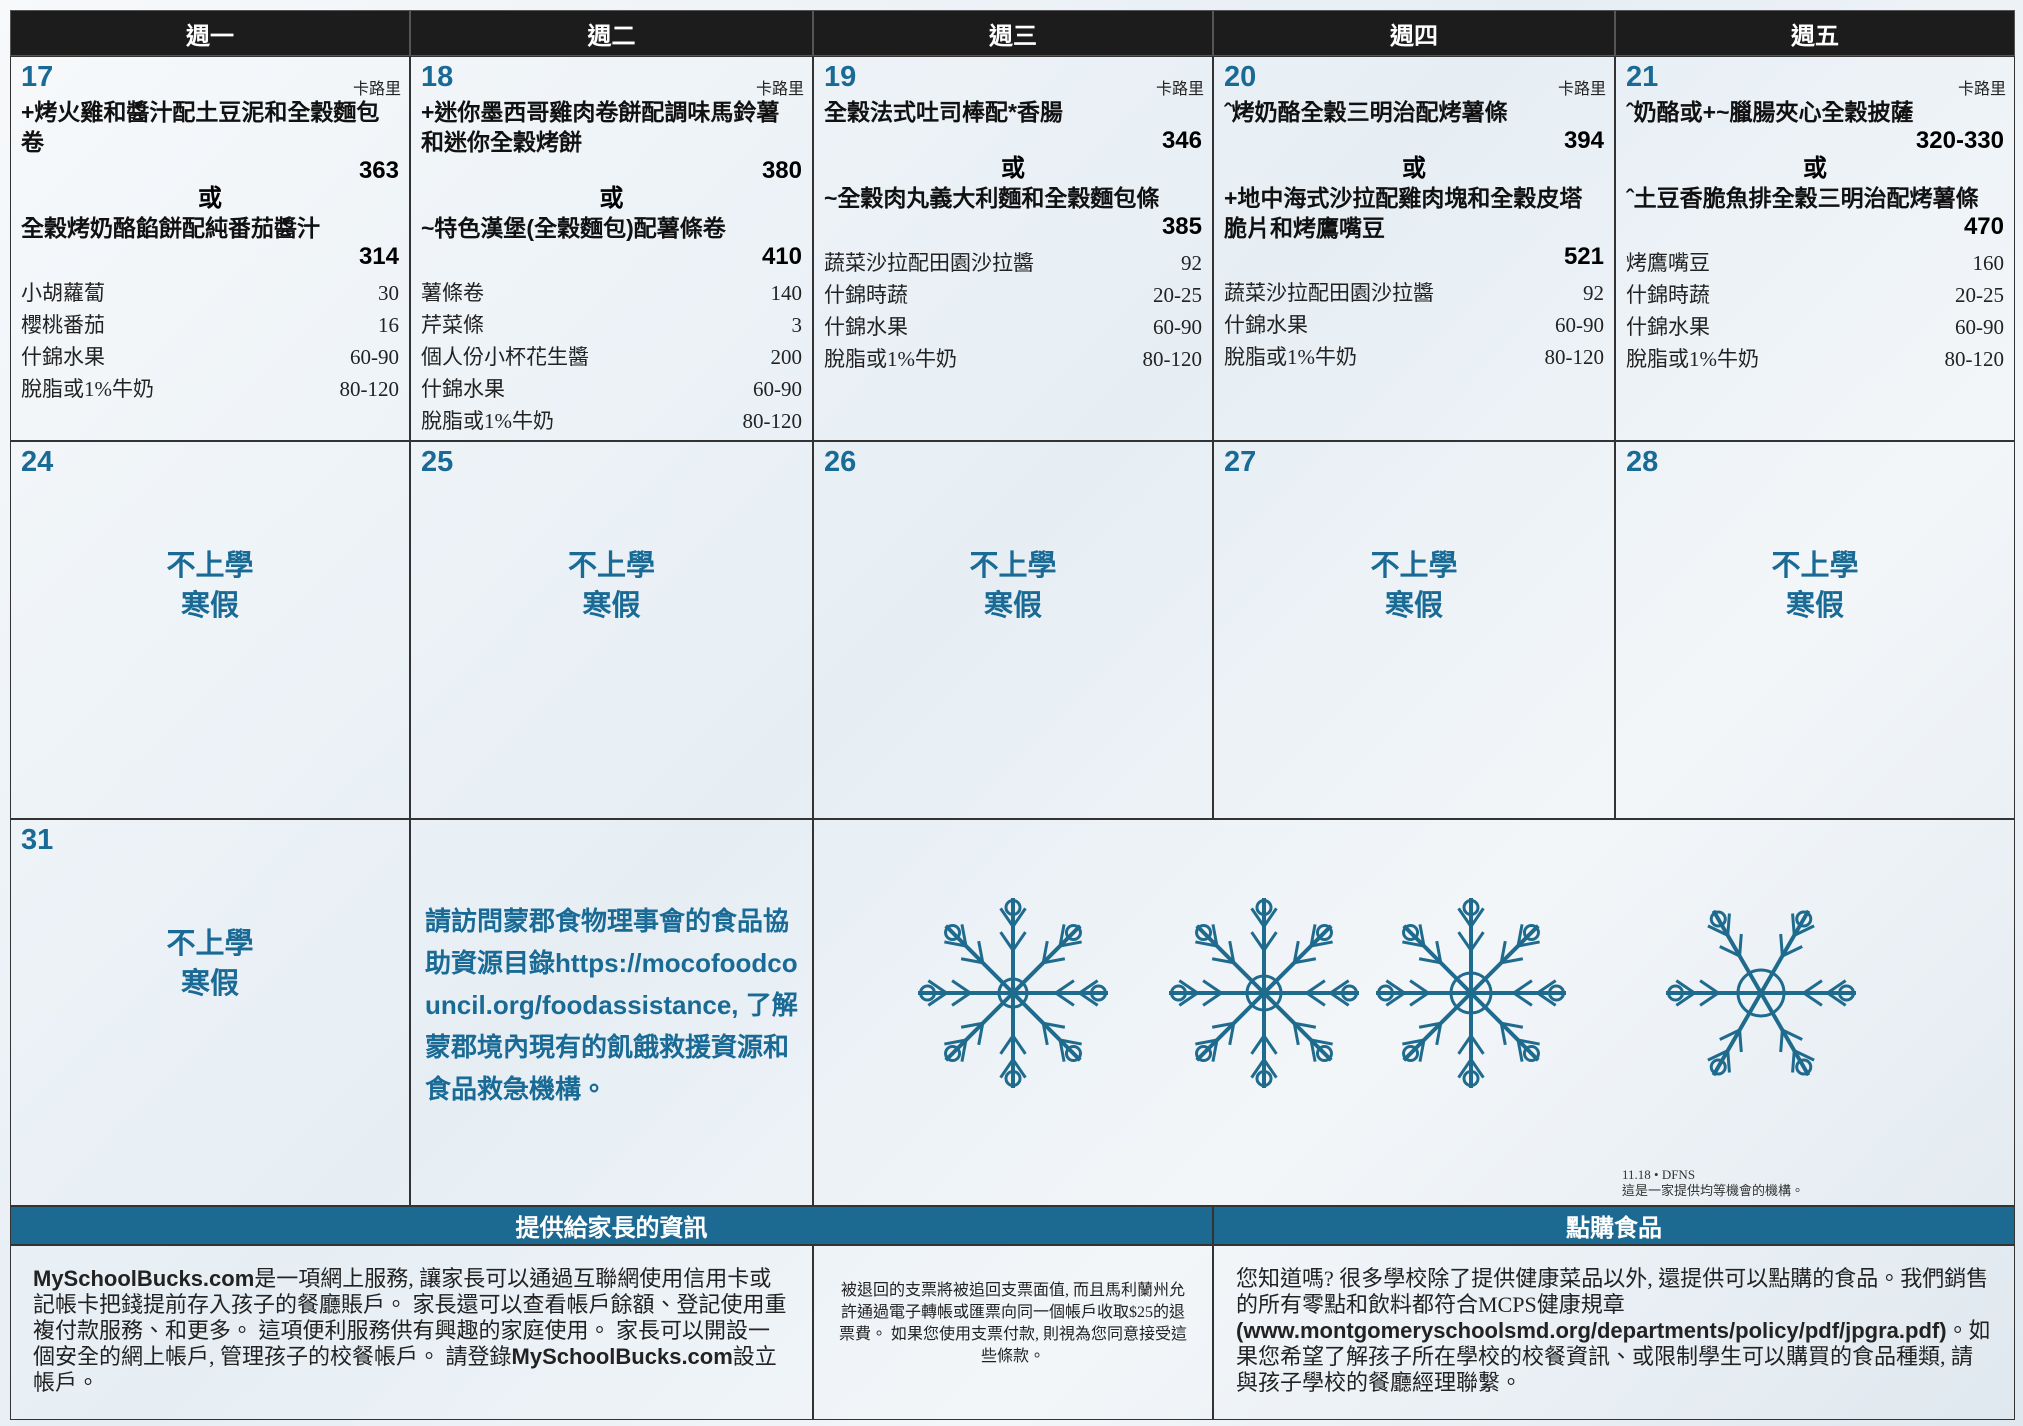 The height and width of the screenshot is (1426, 2023). Describe the element at coordinates (1013, 168) in the screenshot. I see `or: 或` at that location.